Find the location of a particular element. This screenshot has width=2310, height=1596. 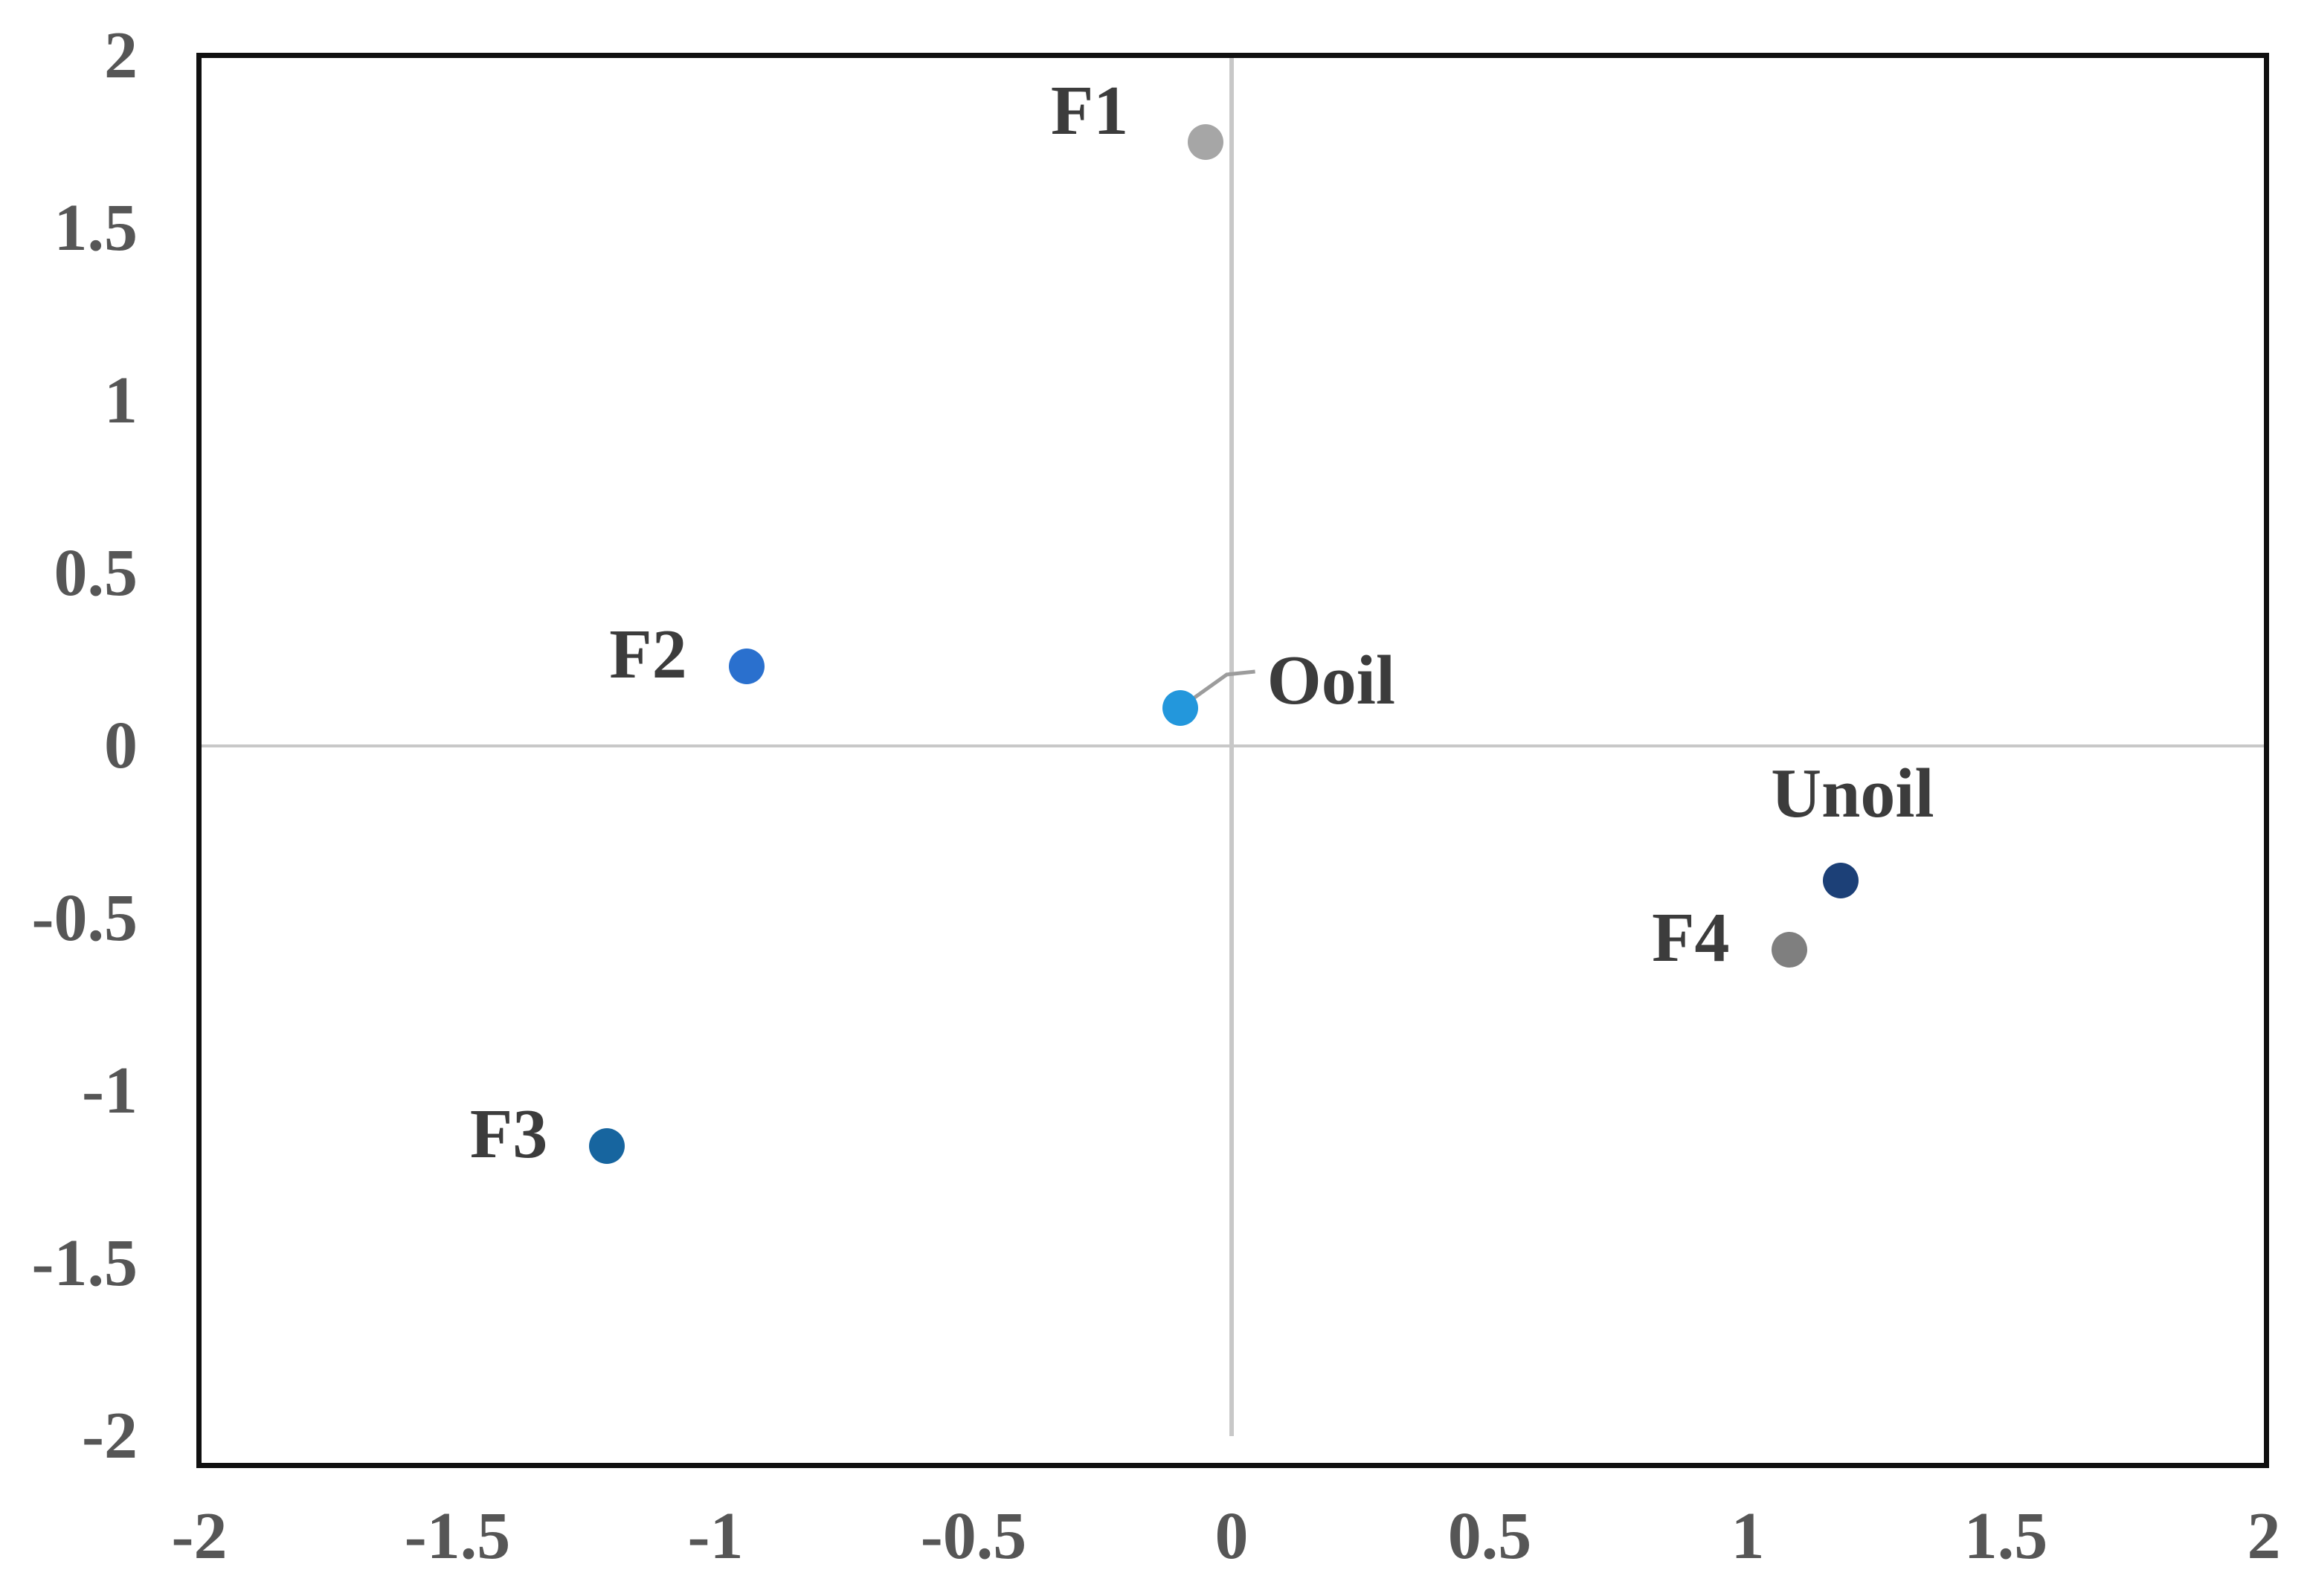

point-label-F4: F4 is located at coordinates (1691, 937).